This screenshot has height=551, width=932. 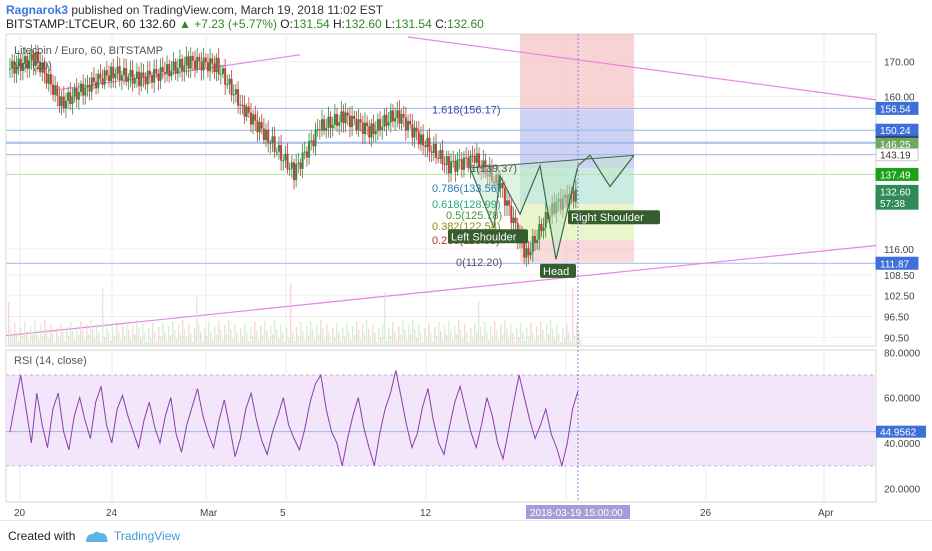 What do you see at coordinates (578, 512) in the screenshot?
I see `cursor-time-badge` at bounding box center [578, 512].